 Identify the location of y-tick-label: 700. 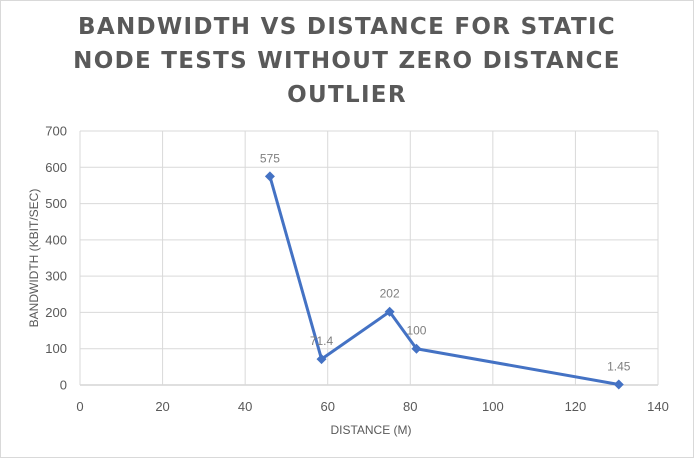
(56, 131).